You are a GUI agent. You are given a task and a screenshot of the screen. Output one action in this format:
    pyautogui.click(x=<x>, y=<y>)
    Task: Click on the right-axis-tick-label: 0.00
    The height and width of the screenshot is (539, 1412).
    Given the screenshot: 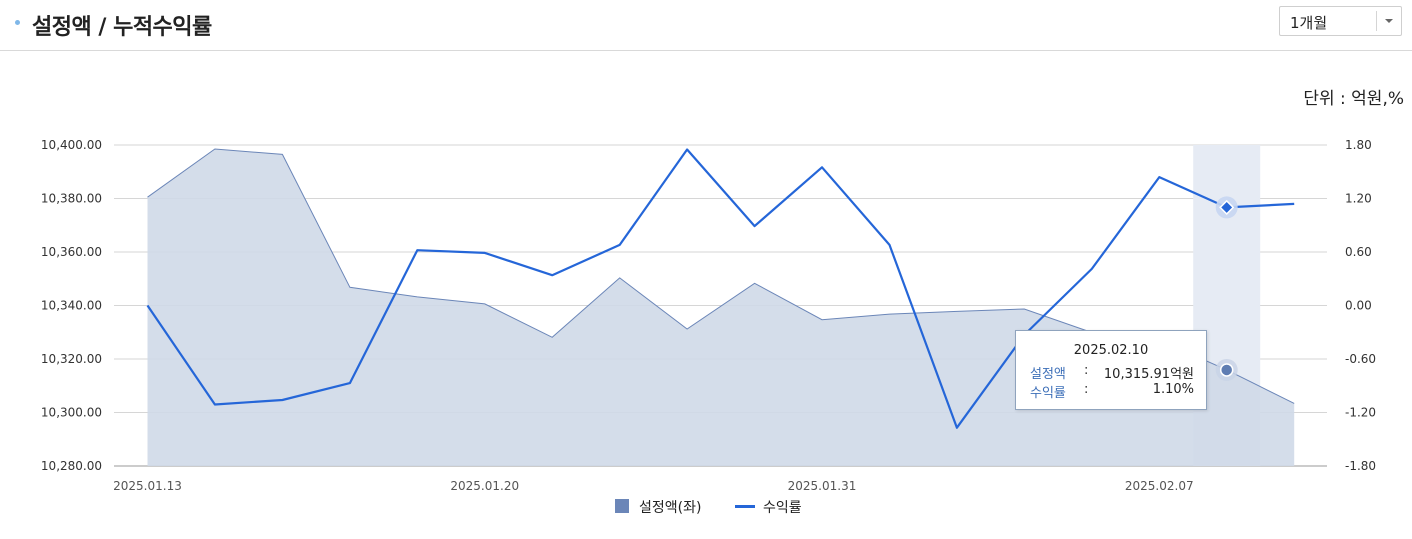 What is the action you would take?
    pyautogui.click(x=1358, y=306)
    